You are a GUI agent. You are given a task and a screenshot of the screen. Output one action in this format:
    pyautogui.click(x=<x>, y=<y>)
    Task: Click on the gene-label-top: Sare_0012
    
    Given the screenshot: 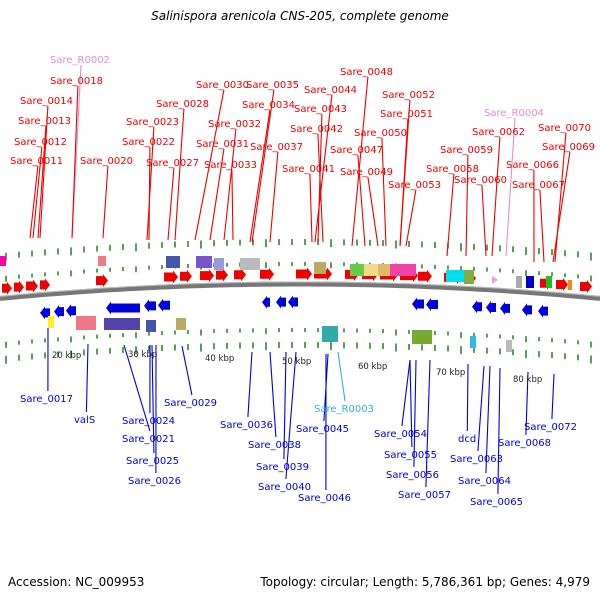 What is the action you would take?
    pyautogui.click(x=40, y=142)
    